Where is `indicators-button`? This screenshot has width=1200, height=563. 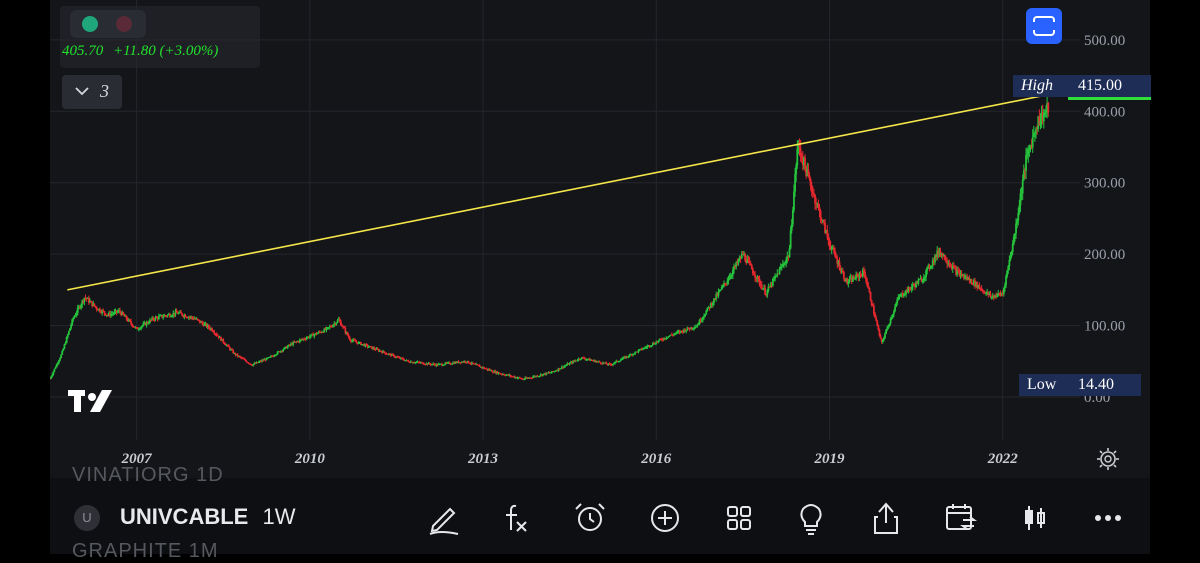 indicators-button is located at coordinates (516, 518).